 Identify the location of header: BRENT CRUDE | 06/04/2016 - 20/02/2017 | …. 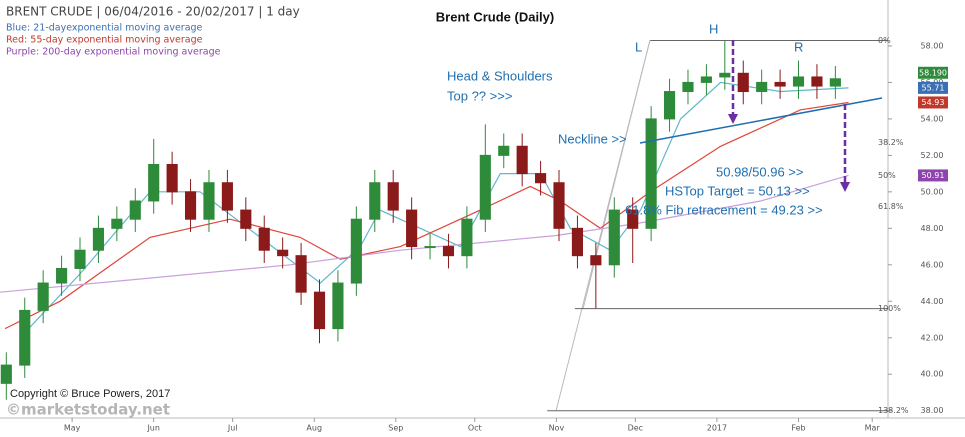
(153, 12).